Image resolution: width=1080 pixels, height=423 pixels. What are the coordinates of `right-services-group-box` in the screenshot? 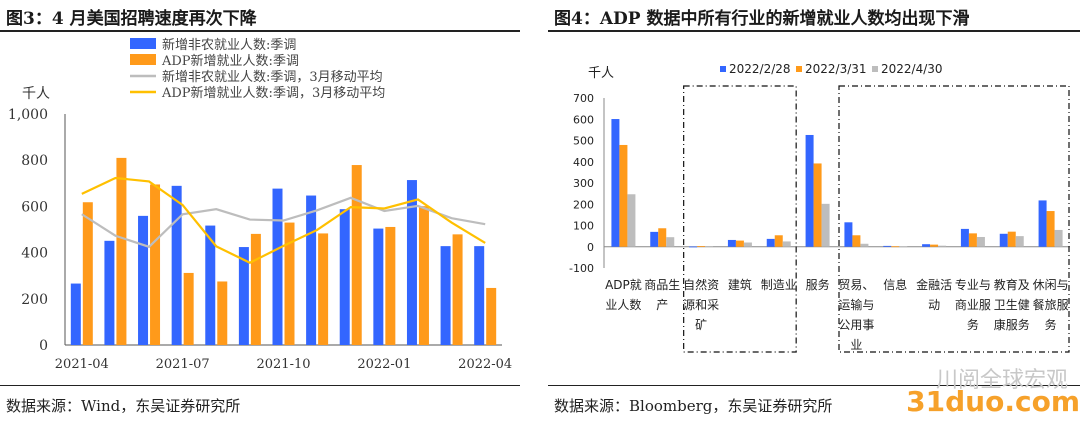 It's located at (954, 219).